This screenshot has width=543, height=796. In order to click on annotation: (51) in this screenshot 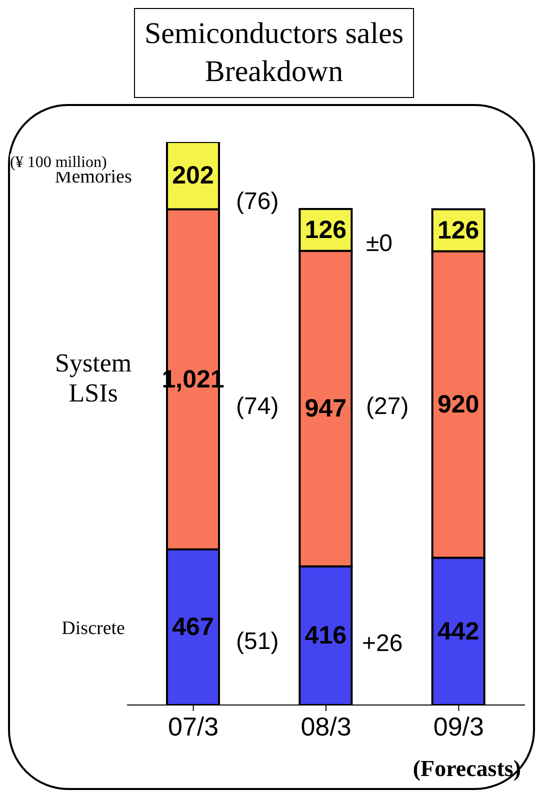, I will do `click(257, 642)`.